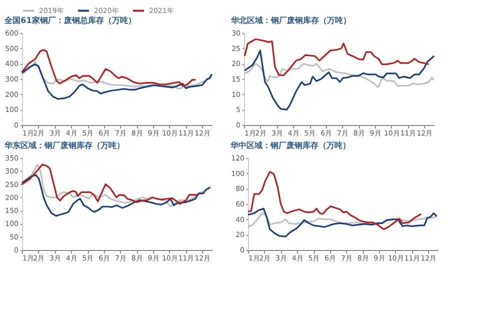  I want to click on chart-title: 华东区域：钢厂废钢库存（万吨）, so click(64, 145).